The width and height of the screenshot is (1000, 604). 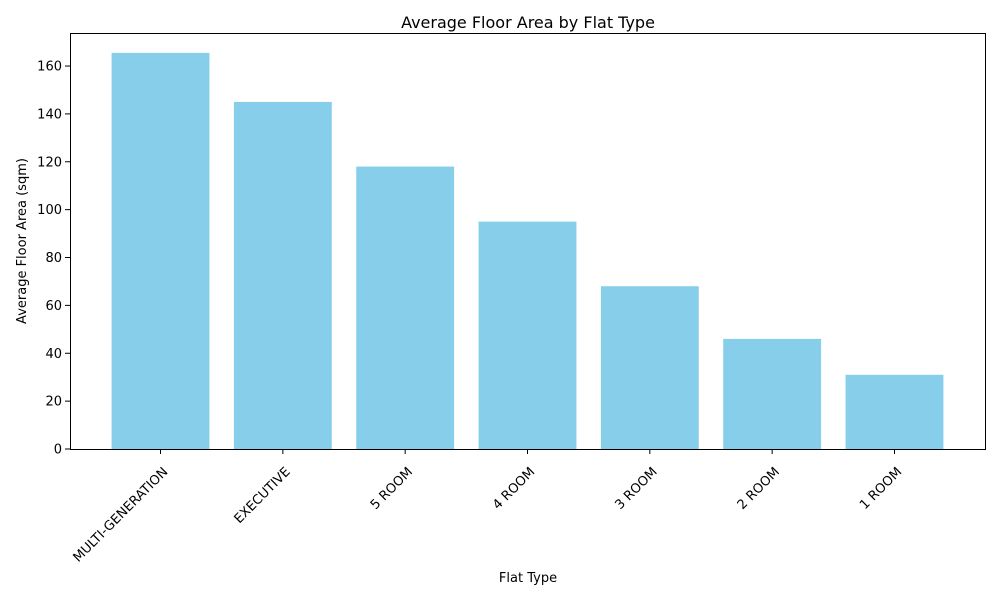 What do you see at coordinates (49, 210) in the screenshot?
I see `y-tick-label: 100` at bounding box center [49, 210].